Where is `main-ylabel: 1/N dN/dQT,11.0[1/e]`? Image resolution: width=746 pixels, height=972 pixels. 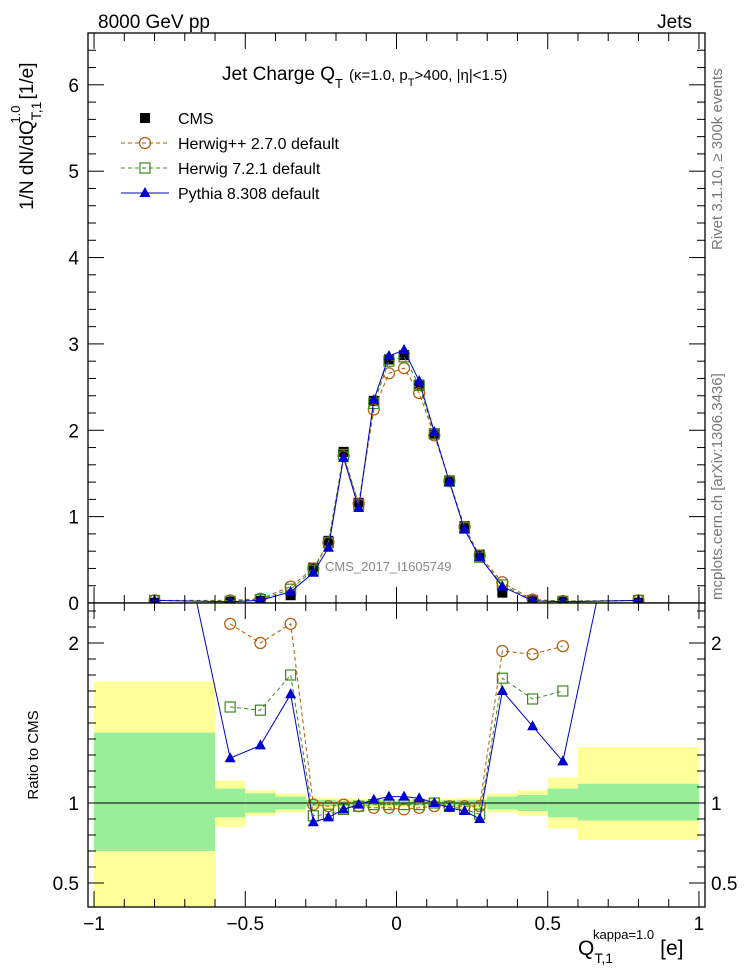
main-ylabel: 1/N dN/dQT,11.0[1/e] is located at coordinates (26, 136).